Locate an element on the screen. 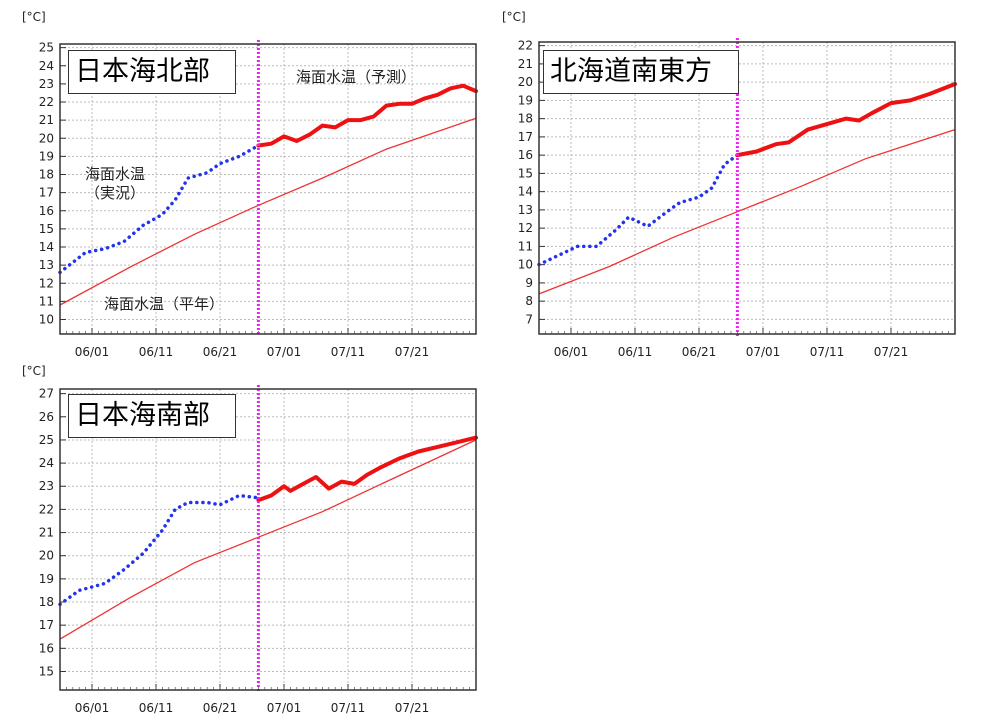 Image resolution: width=986 pixels, height=723 pixels. chart-title: 日本海南部 is located at coordinates (152, 416).